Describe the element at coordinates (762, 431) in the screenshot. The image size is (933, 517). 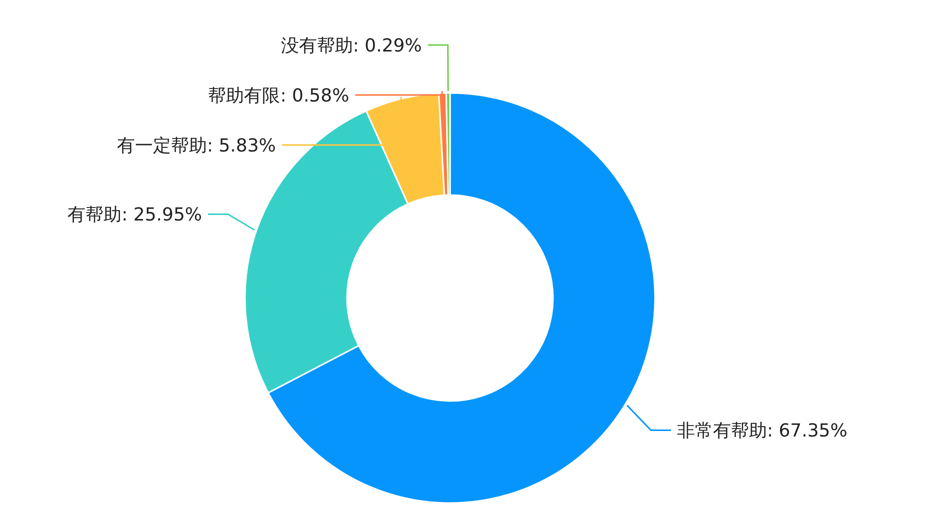
I see `slice-label: 非常有帮助: 67.35%` at that location.